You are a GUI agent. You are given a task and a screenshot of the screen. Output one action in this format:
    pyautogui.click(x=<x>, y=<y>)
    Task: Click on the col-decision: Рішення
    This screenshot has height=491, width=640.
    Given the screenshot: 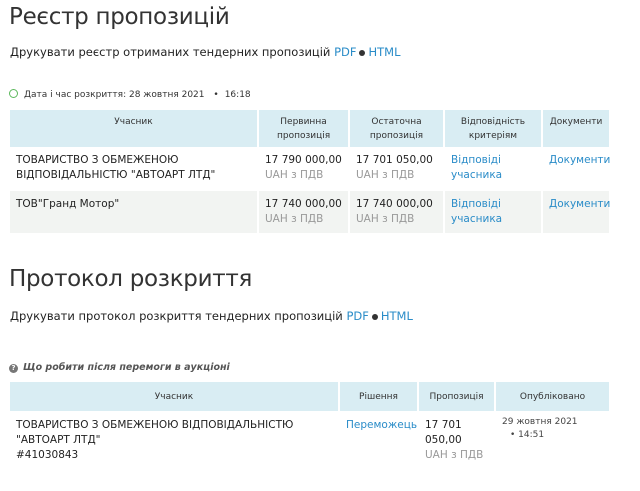 What is the action you would take?
    pyautogui.click(x=379, y=396)
    